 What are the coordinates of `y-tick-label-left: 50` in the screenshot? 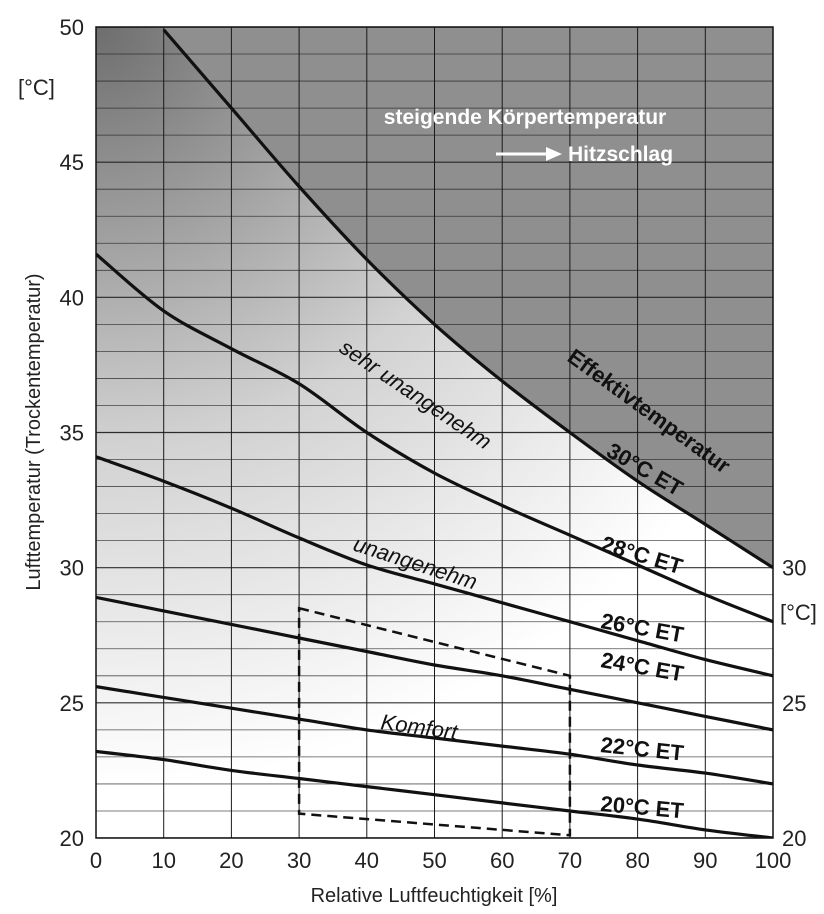 It's located at (72, 27).